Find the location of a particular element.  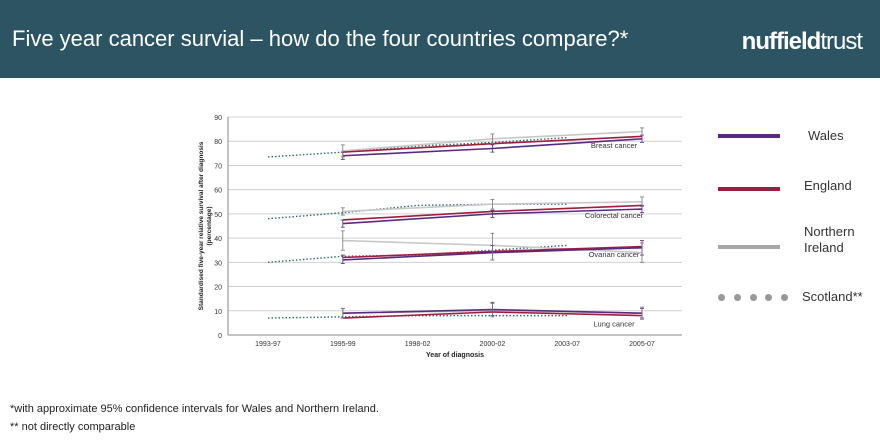

series-group-label-breast-cancer: Breast cancer is located at coordinates (614, 145).